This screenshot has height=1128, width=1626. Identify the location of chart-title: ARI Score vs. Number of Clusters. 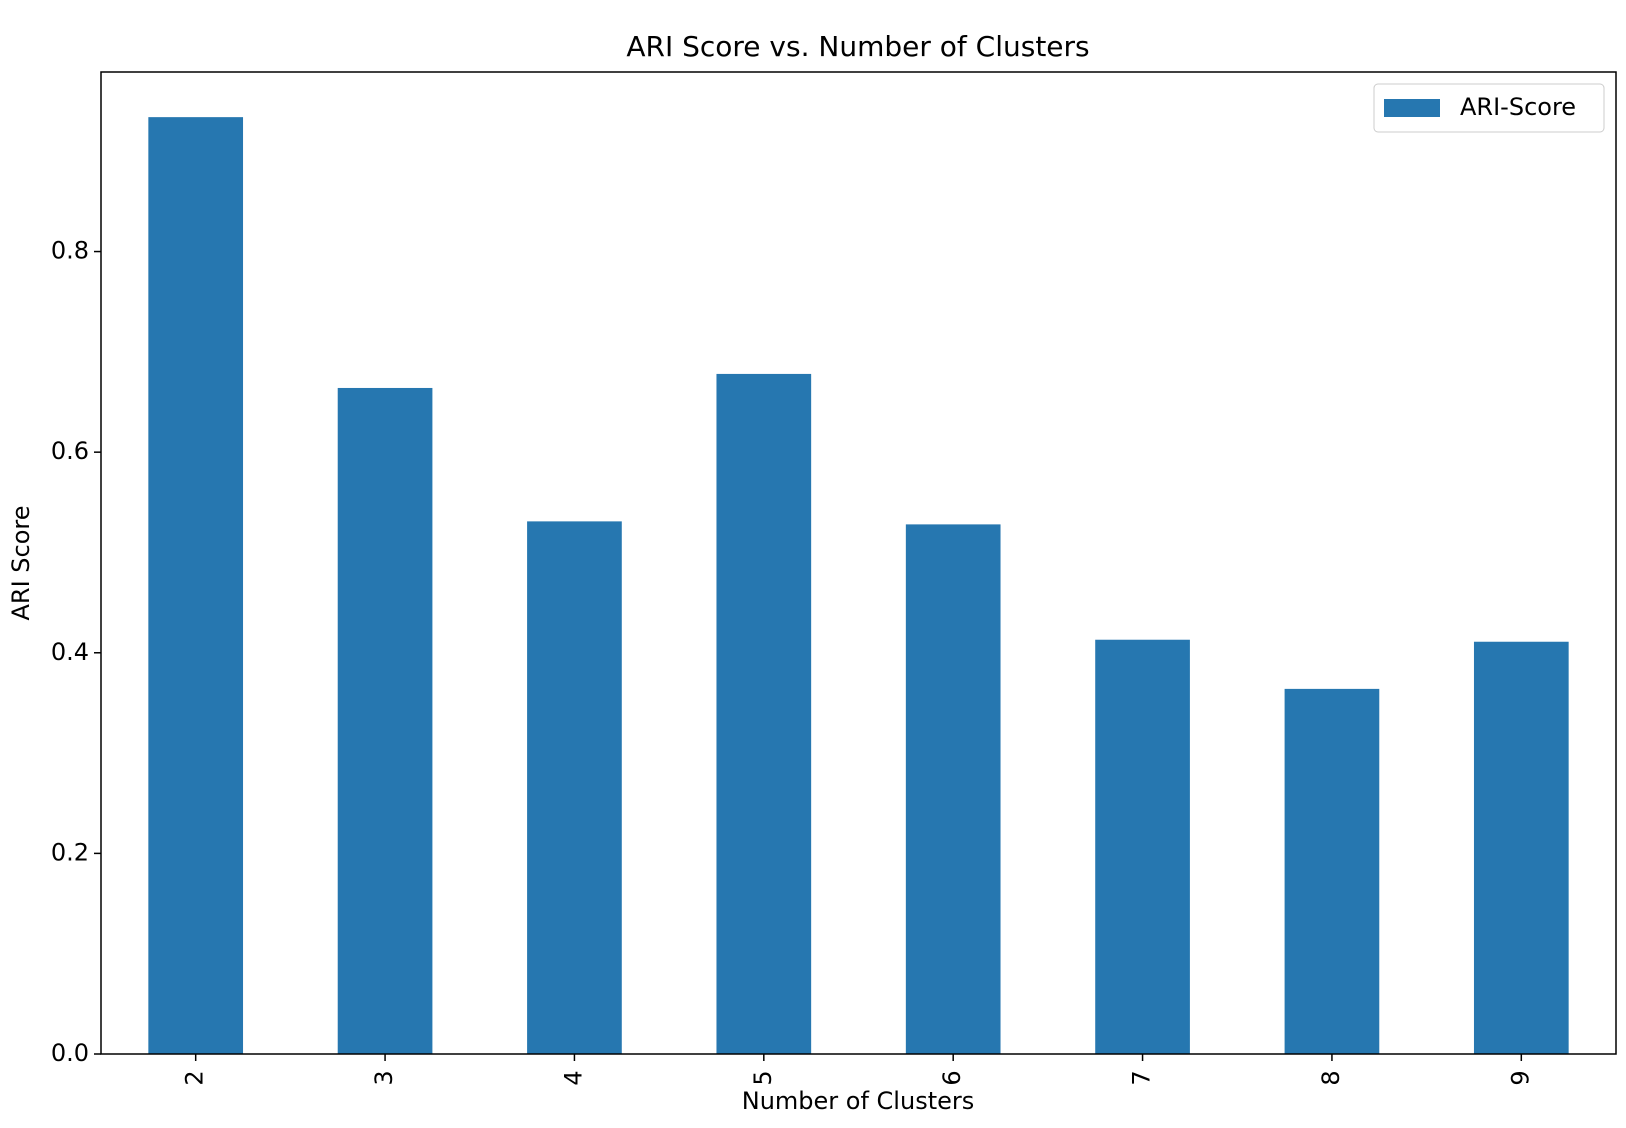
(857, 46).